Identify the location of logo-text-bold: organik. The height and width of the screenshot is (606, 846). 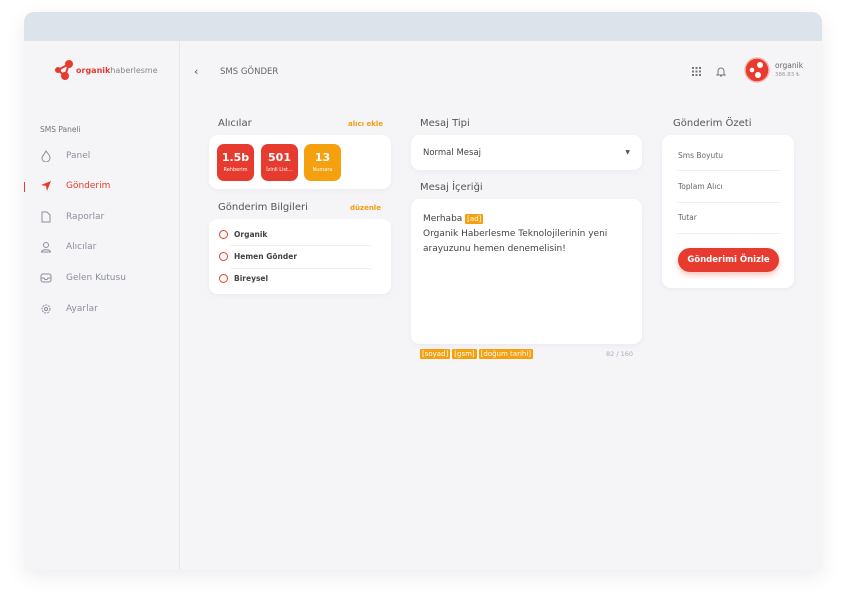
(93, 70).